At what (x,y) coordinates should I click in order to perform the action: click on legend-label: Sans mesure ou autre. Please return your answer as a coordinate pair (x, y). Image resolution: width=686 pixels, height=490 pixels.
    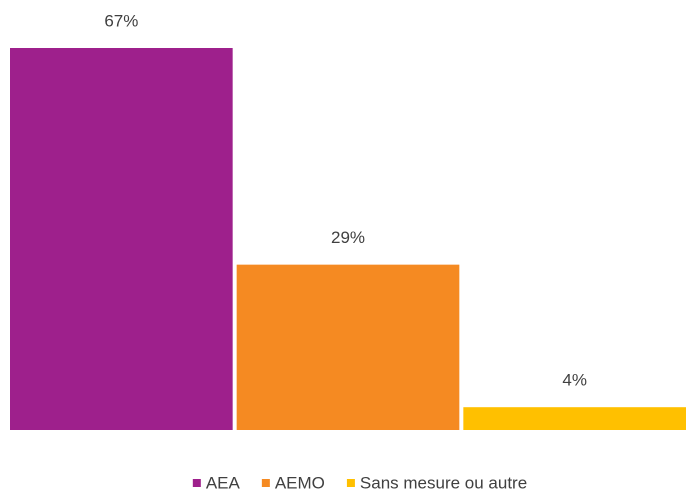
    Looking at the image, I should click on (443, 481).